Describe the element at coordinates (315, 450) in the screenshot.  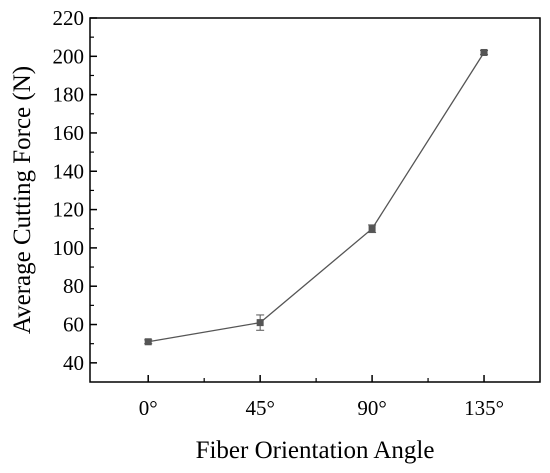
I see `x-axis-title: Fiber Orientation Angle` at that location.